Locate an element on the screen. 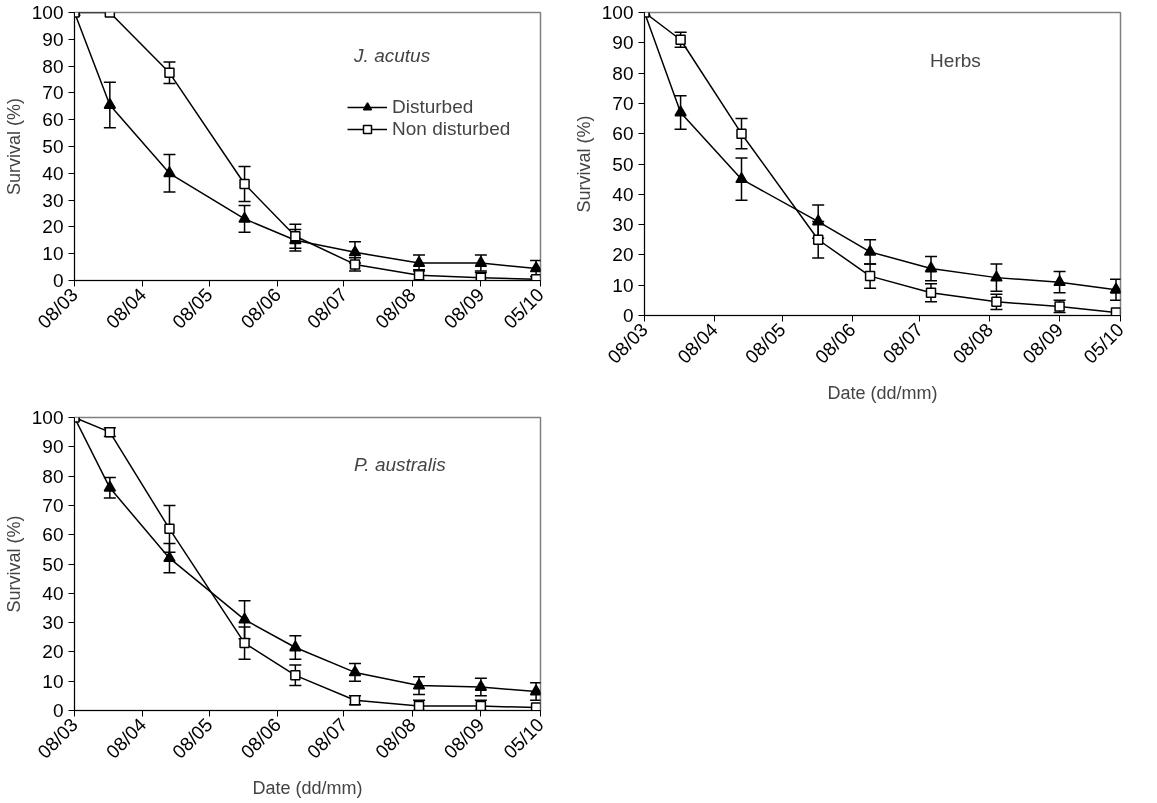 The width and height of the screenshot is (1157, 803). legend-label: Non disturbed is located at coordinates (451, 129).